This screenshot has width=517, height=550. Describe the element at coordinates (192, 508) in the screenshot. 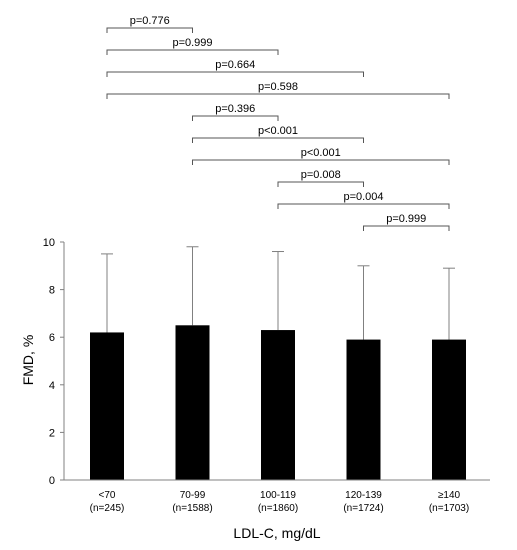

I see `x-tick-sample-size: (n=1588)` at that location.